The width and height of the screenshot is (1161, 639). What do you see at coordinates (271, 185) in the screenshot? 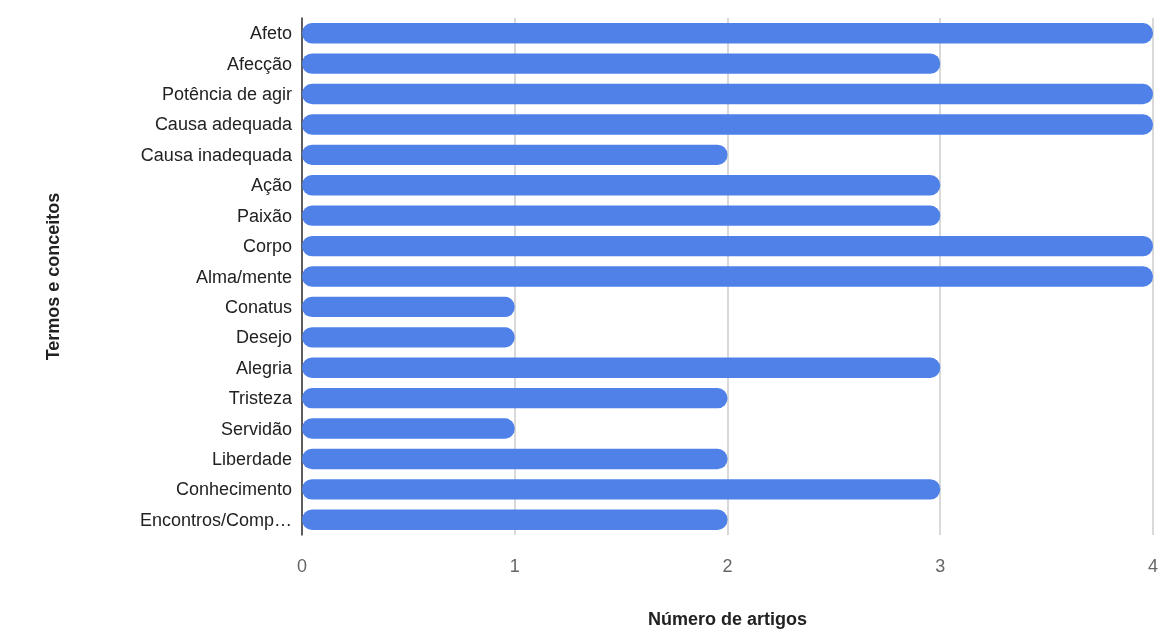
I see `y-tick-label: Ação` at bounding box center [271, 185].